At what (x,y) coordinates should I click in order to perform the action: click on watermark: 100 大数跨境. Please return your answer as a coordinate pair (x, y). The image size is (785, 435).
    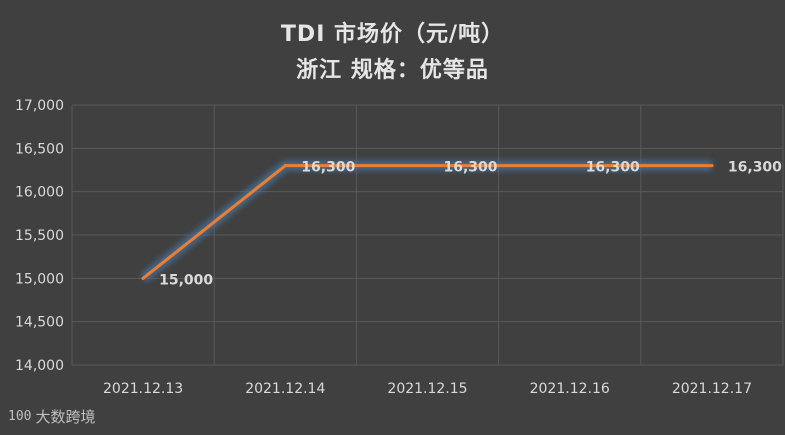
    Looking at the image, I should click on (52, 416).